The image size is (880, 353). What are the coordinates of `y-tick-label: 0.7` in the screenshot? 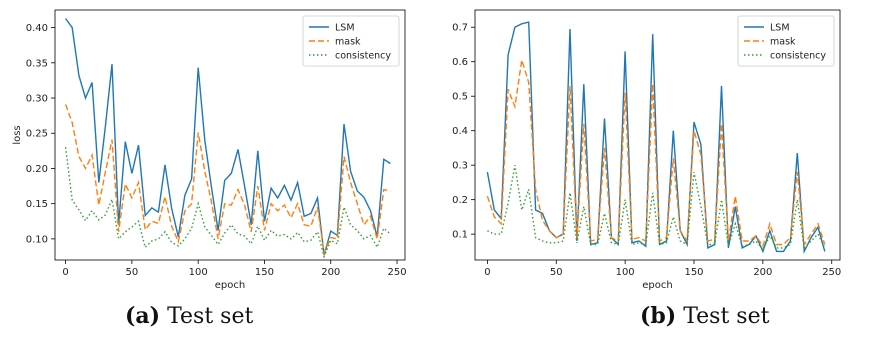 It's located at (460, 28).